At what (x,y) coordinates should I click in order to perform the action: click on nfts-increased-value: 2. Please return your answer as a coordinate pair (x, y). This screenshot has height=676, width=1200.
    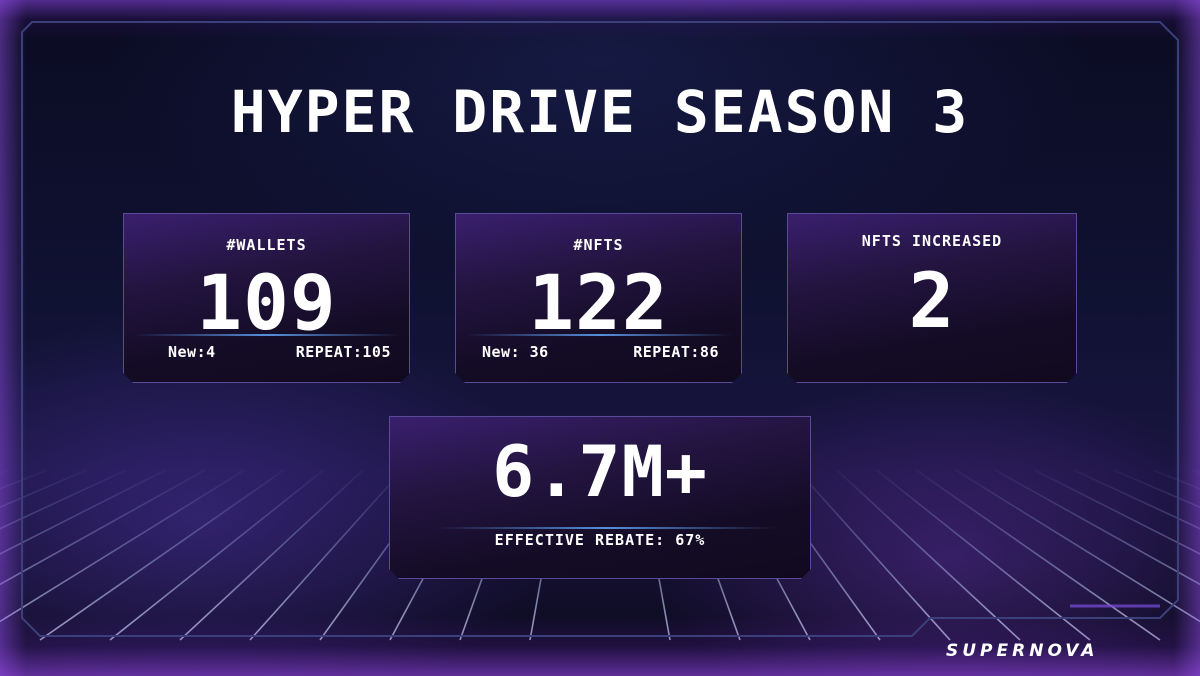
    Looking at the image, I should click on (932, 300).